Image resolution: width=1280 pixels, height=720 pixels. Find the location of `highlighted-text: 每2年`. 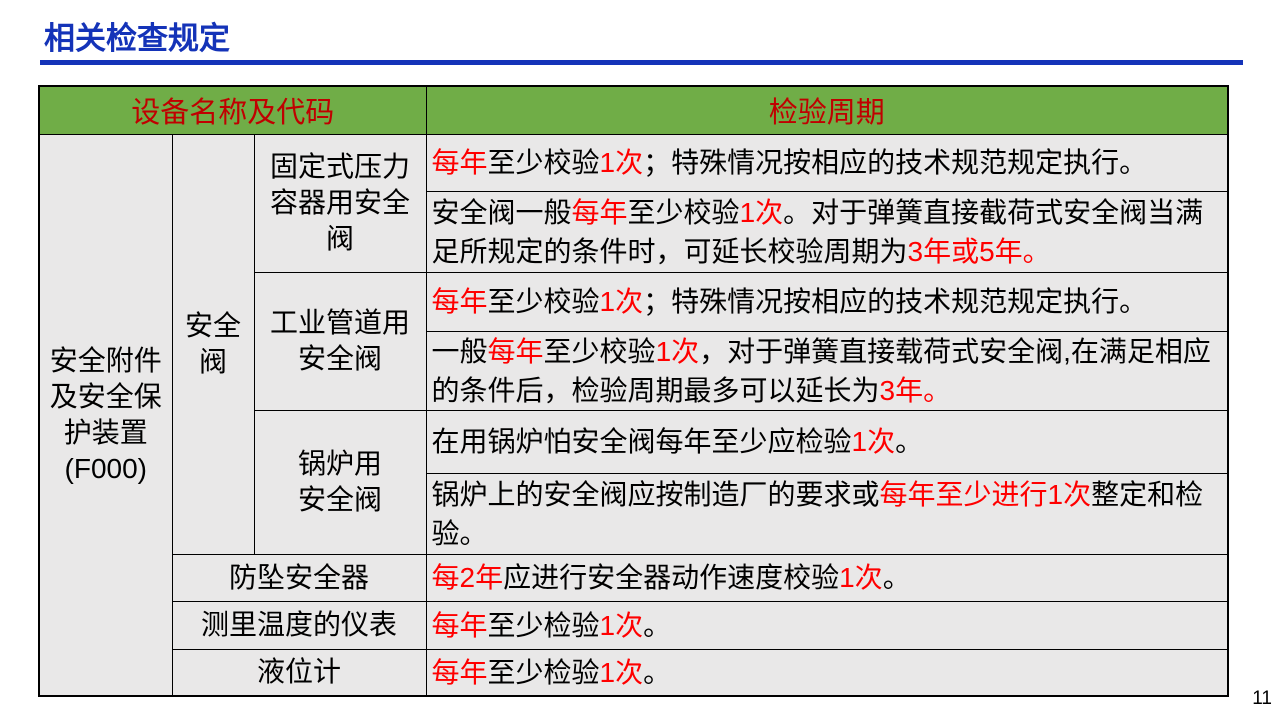

highlighted-text: 每2年 is located at coordinates (467, 577).